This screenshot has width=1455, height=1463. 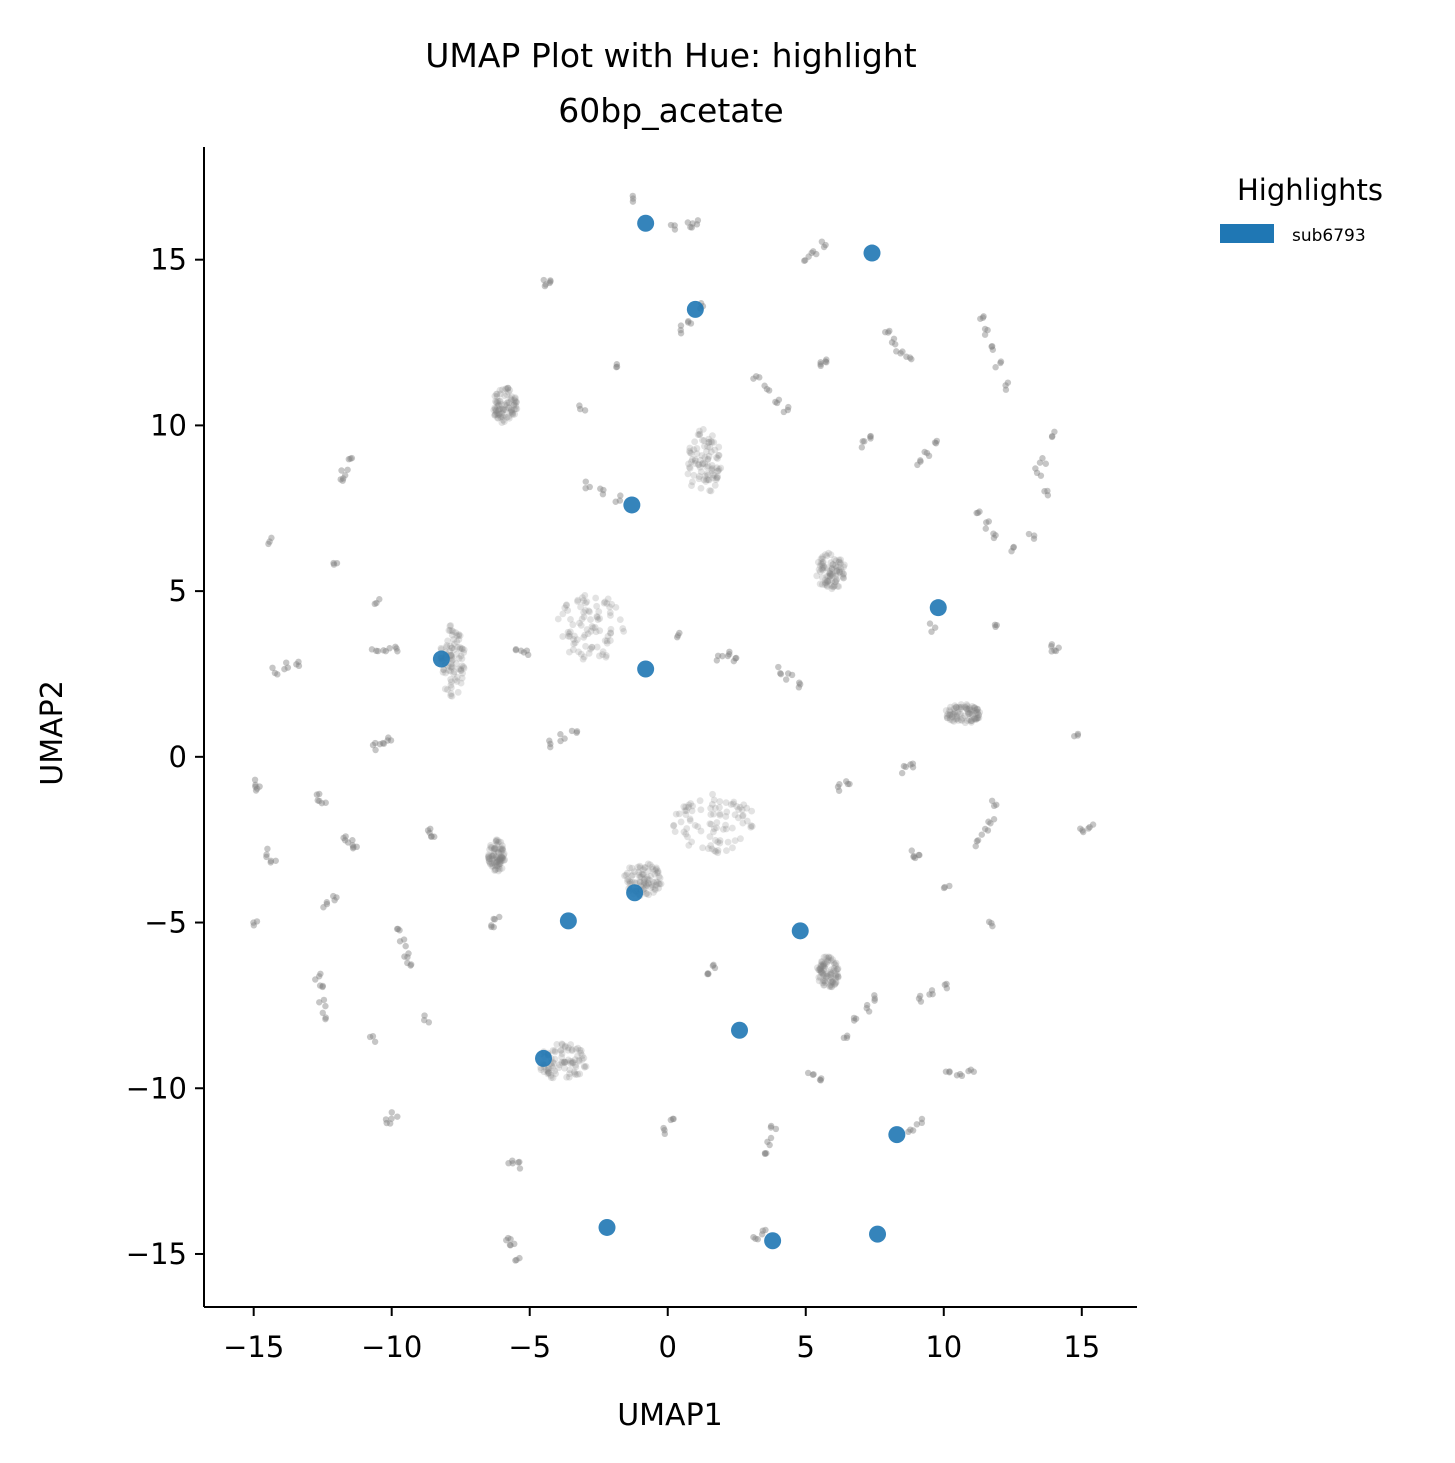 I want to click on highlight-point, so click(x=544, y=1058).